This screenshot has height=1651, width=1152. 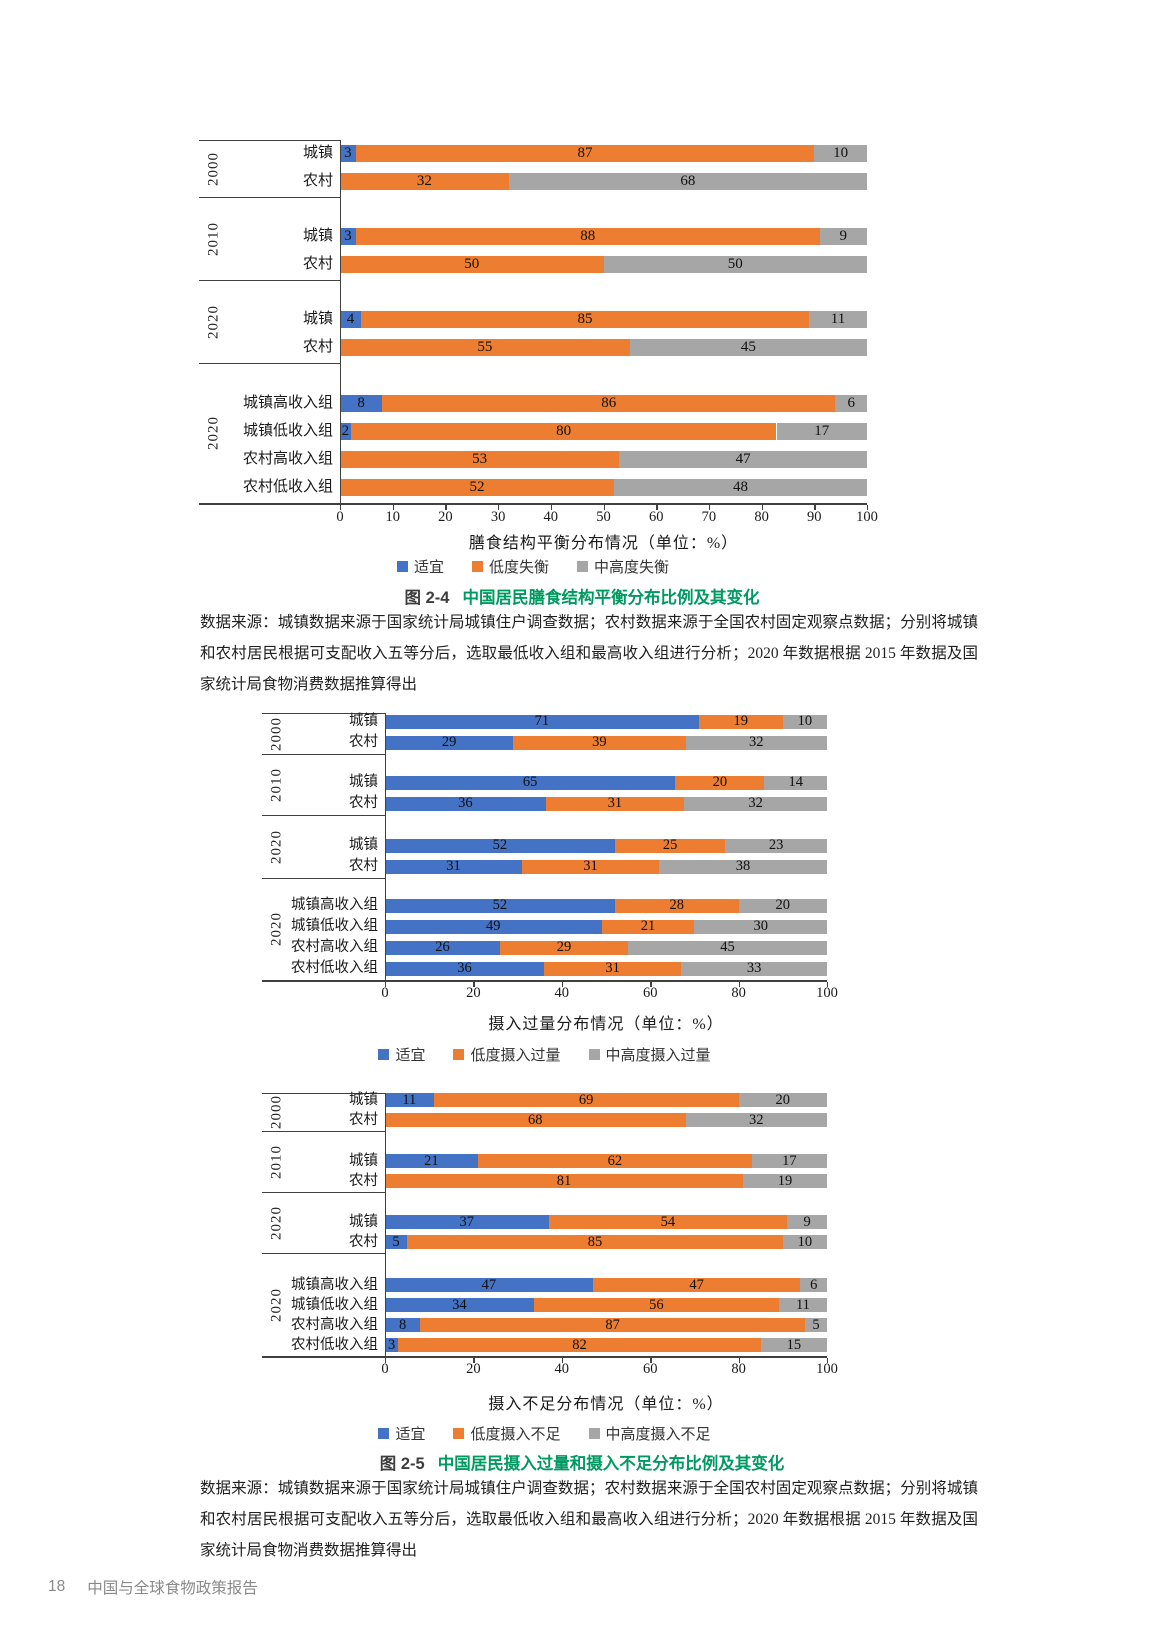 I want to click on bar-value-label: 62, so click(x=615, y=1161).